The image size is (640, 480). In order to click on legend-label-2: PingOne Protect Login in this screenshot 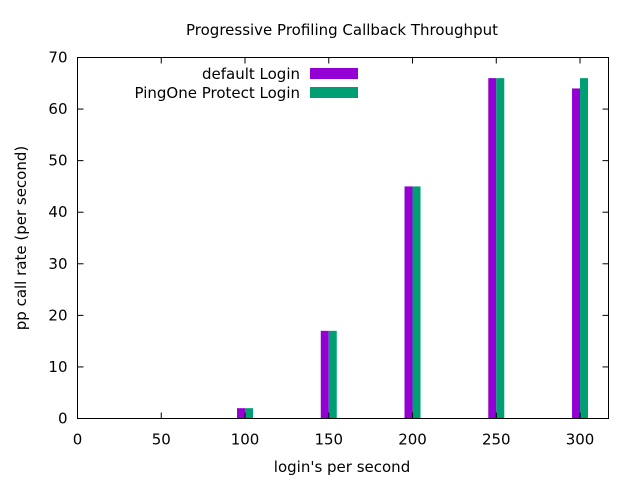, I will do `click(218, 93)`.